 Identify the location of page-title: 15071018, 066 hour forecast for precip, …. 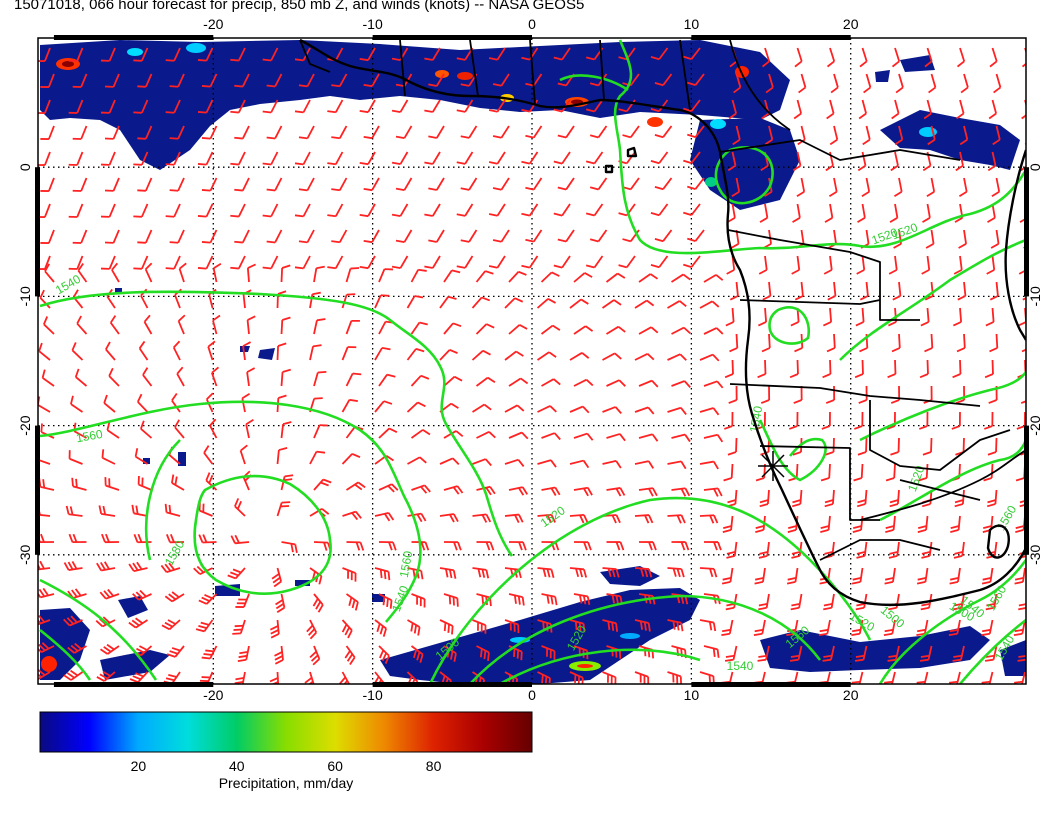
(299, 6).